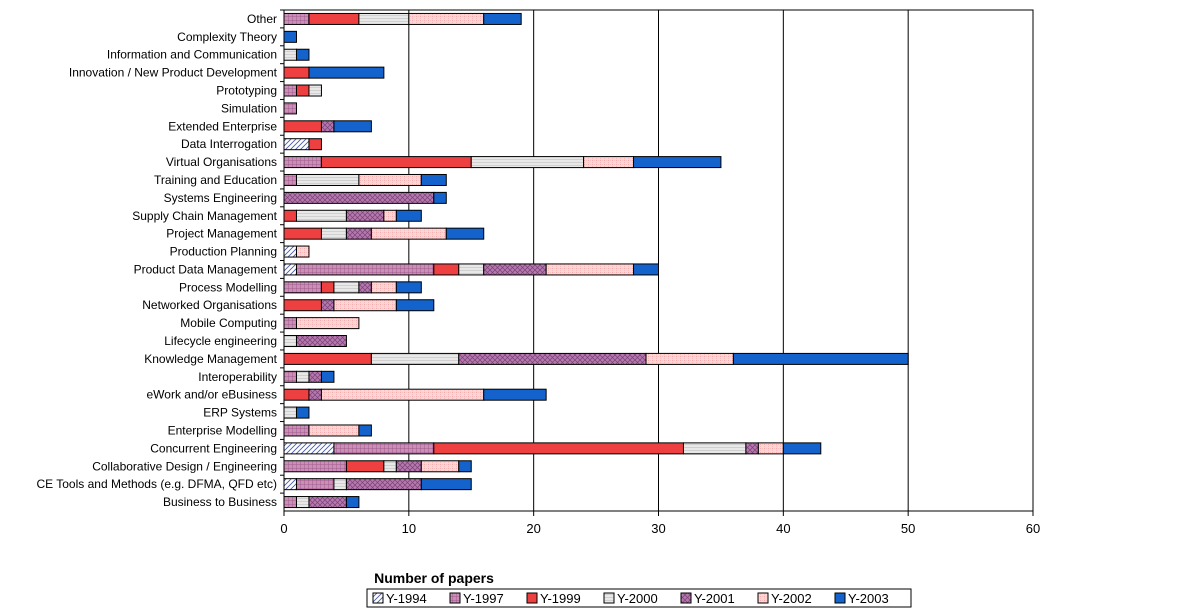 The height and width of the screenshot is (614, 1196). What do you see at coordinates (222, 126) in the screenshot?
I see `category-label: Extended Enterprise` at bounding box center [222, 126].